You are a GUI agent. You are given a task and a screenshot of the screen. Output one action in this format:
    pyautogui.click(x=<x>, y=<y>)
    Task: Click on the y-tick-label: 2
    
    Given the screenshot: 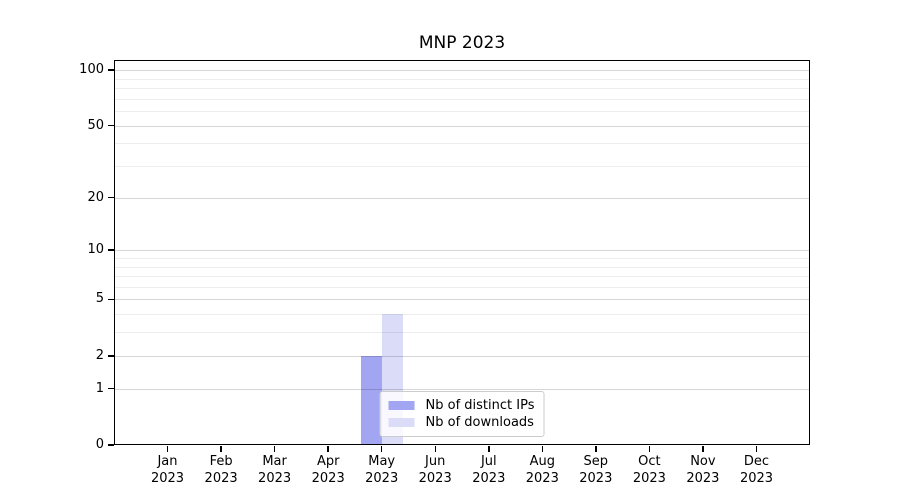 What is the action you would take?
    pyautogui.click(x=99, y=355)
    